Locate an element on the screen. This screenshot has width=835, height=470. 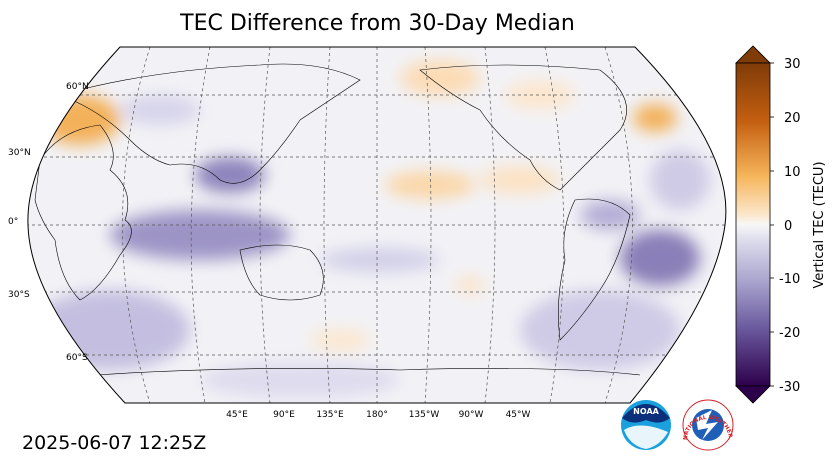
lon-label-135e: 135°E is located at coordinates (330, 415).